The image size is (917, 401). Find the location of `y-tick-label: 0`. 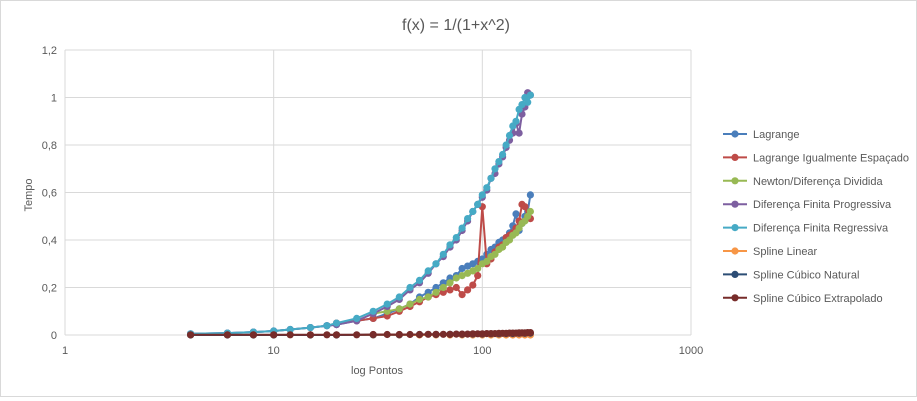

y-tick-label: 0 is located at coordinates (54, 336).